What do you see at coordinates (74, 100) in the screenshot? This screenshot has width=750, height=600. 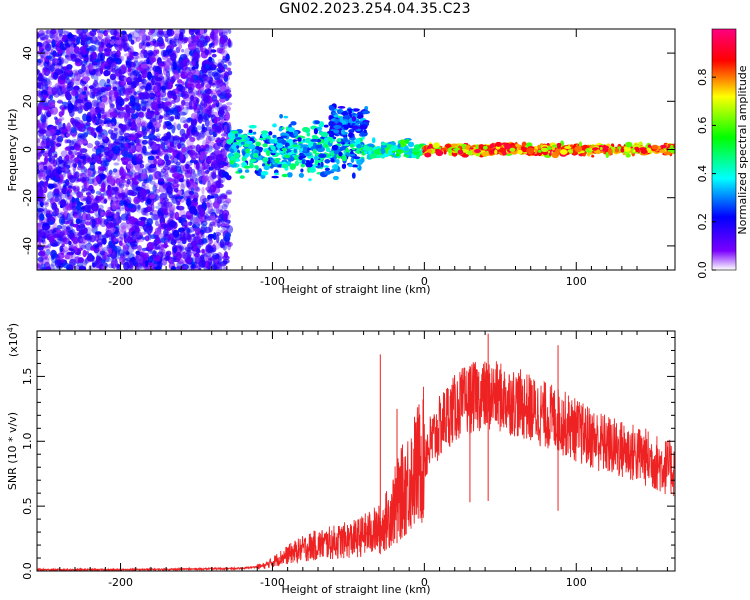 I see `spectral-point-2094` at bounding box center [74, 100].